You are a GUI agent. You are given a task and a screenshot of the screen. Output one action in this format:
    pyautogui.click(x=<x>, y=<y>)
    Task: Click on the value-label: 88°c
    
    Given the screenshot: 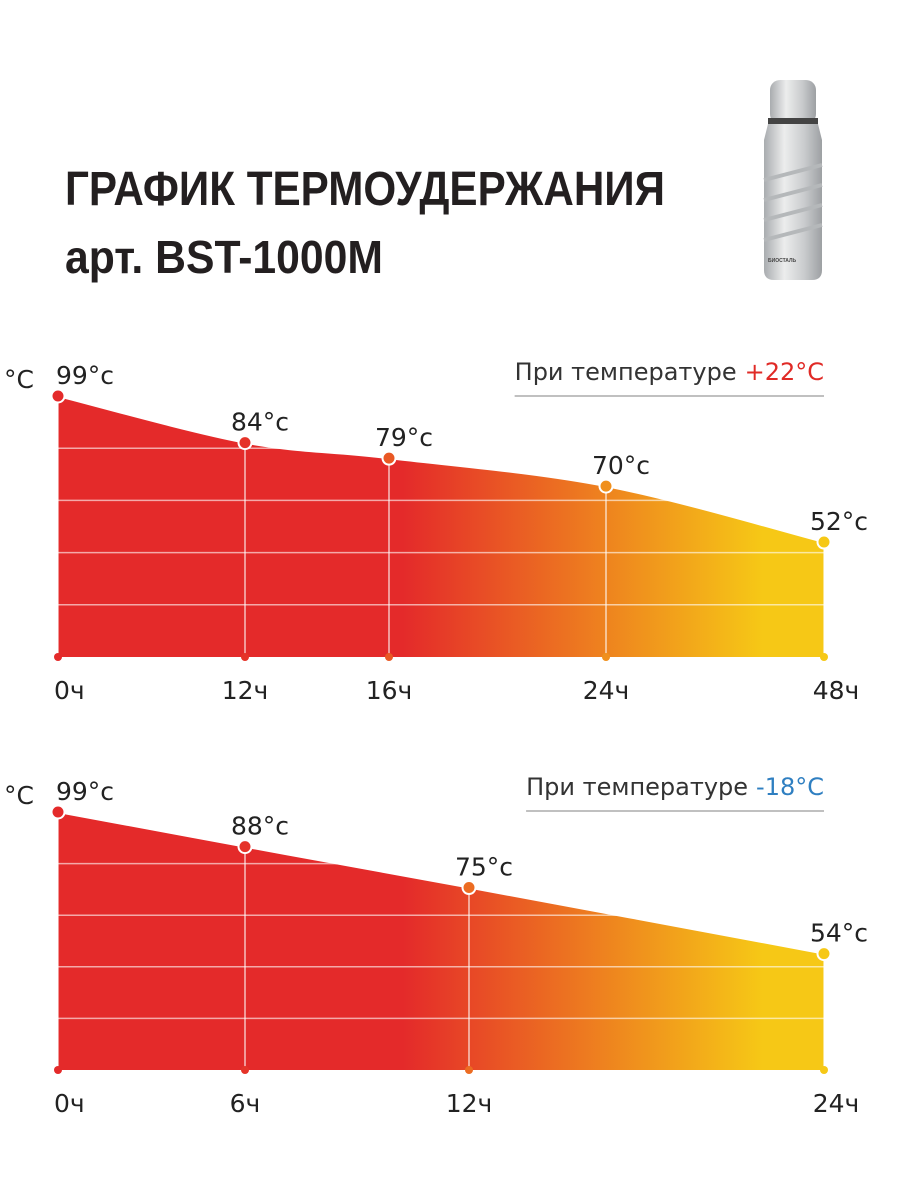 What is the action you would take?
    pyautogui.click(x=260, y=826)
    